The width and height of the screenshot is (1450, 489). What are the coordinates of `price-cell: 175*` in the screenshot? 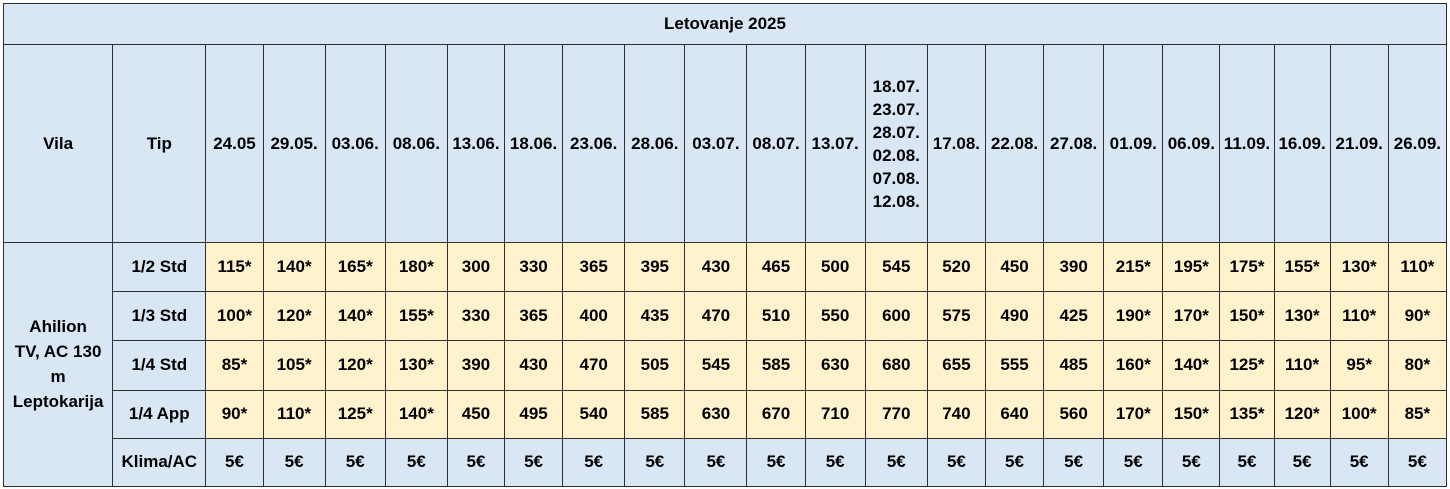 It's located at (1247, 267).